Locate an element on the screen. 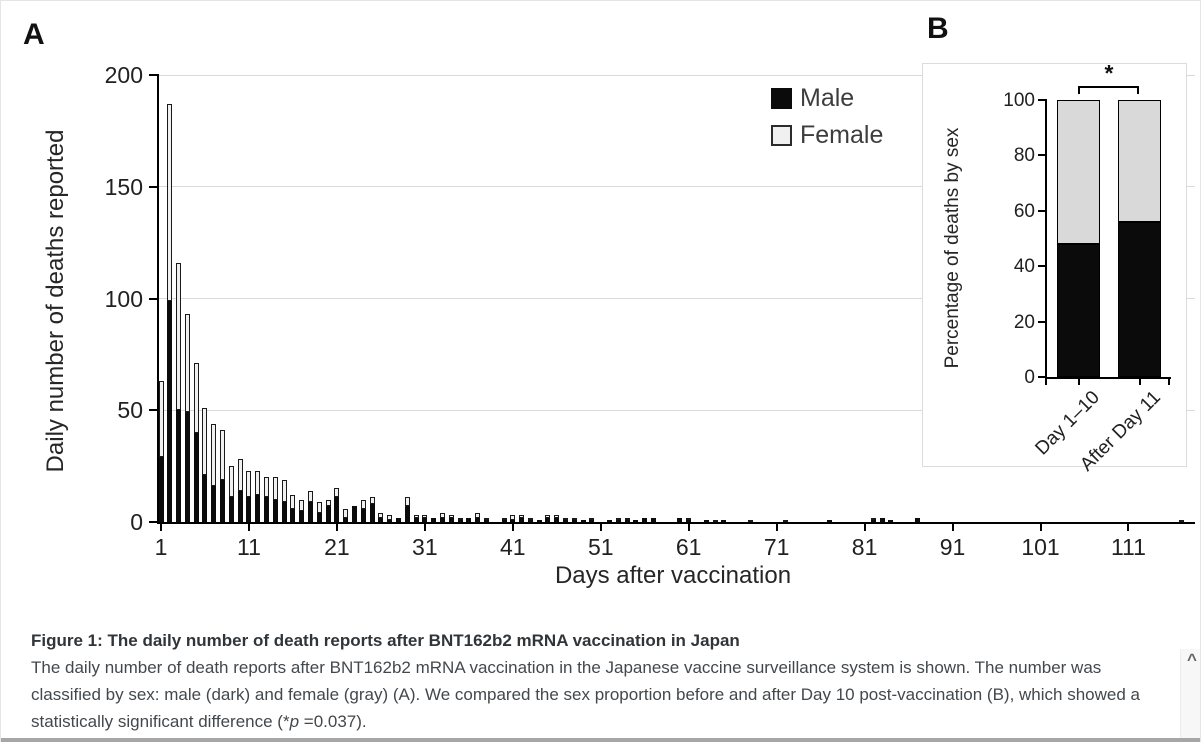 This screenshot has width=1201, height=742. bar-day-61-female is located at coordinates (689, 518).